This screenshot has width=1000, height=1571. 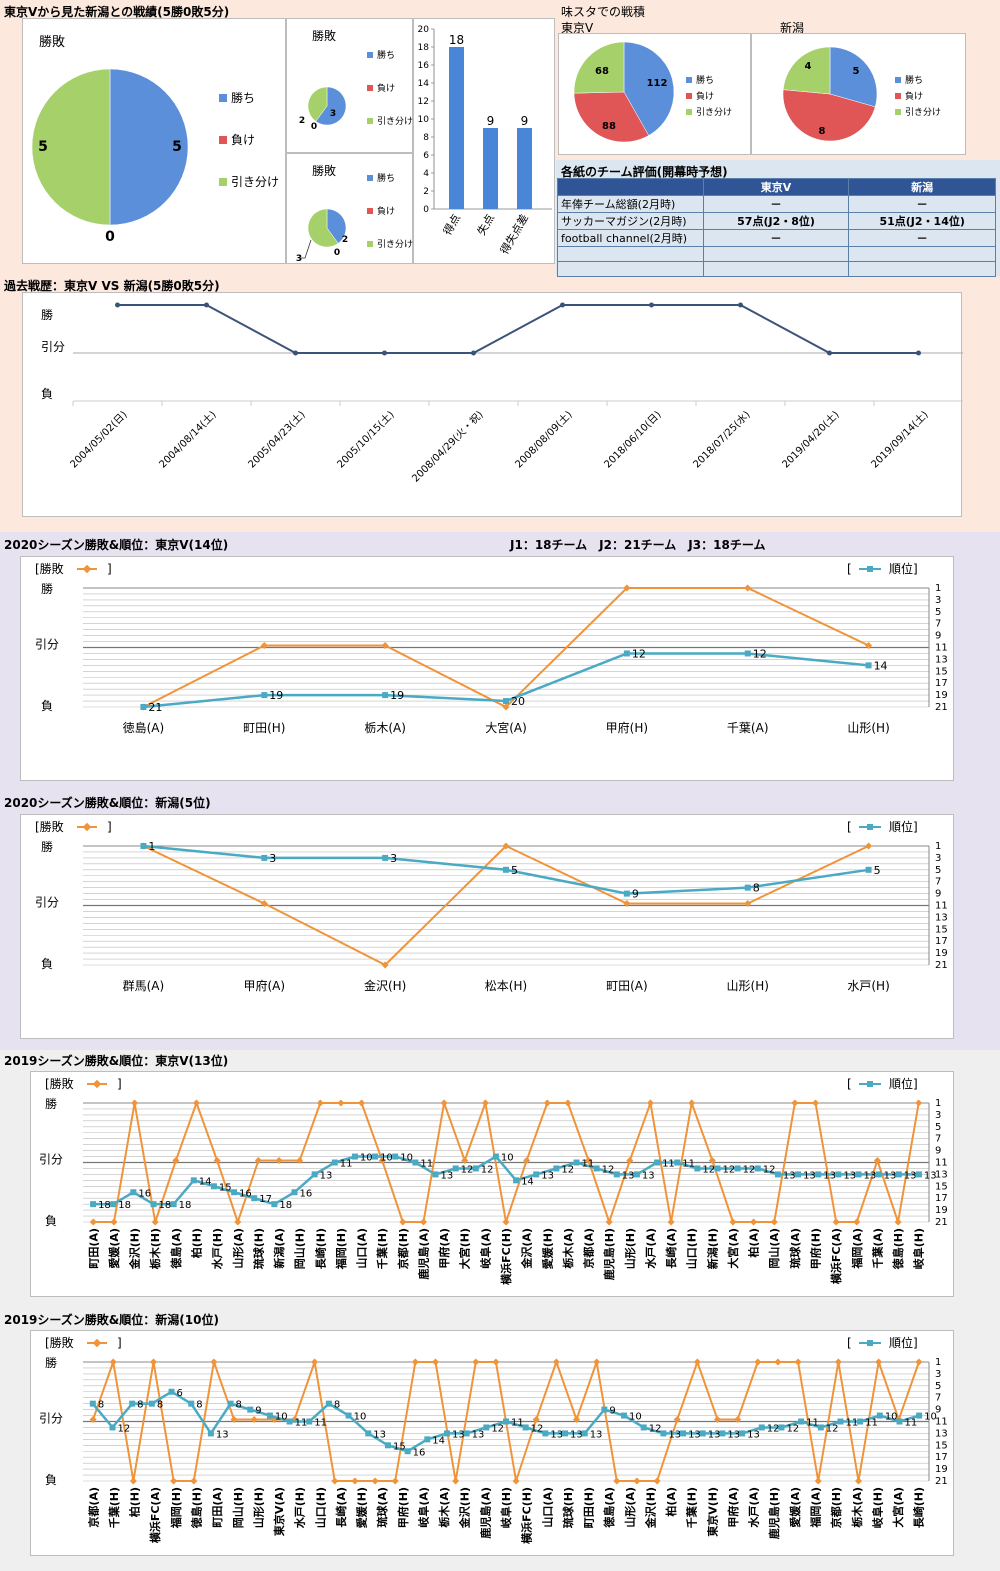 What do you see at coordinates (484, 141) in the screenshot?
I see `goals-bar-panel: 0 2 4 6 8 10 12 14 16 18 20 18 得点 9 失点 9 得失点差` at bounding box center [484, 141].